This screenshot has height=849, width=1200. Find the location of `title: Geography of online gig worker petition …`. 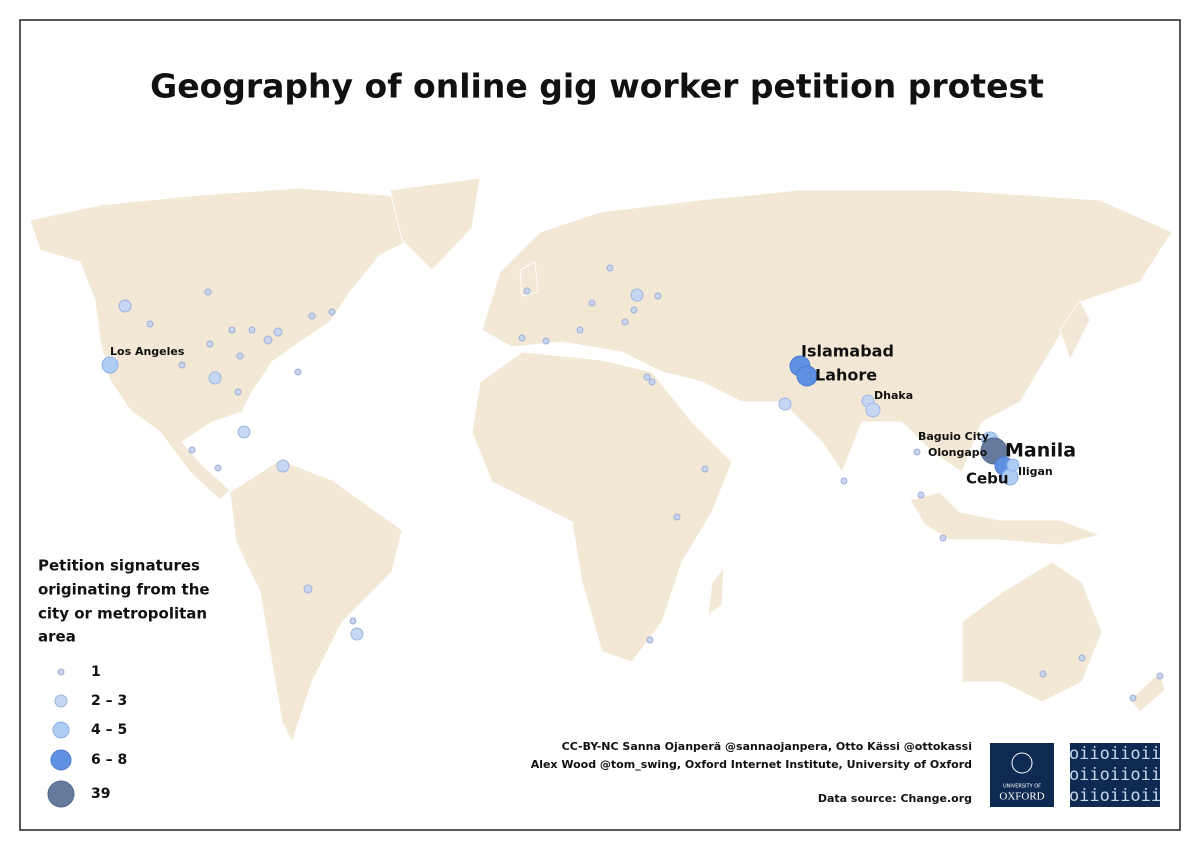

title: Geography of online gig worker petition … is located at coordinates (597, 86).